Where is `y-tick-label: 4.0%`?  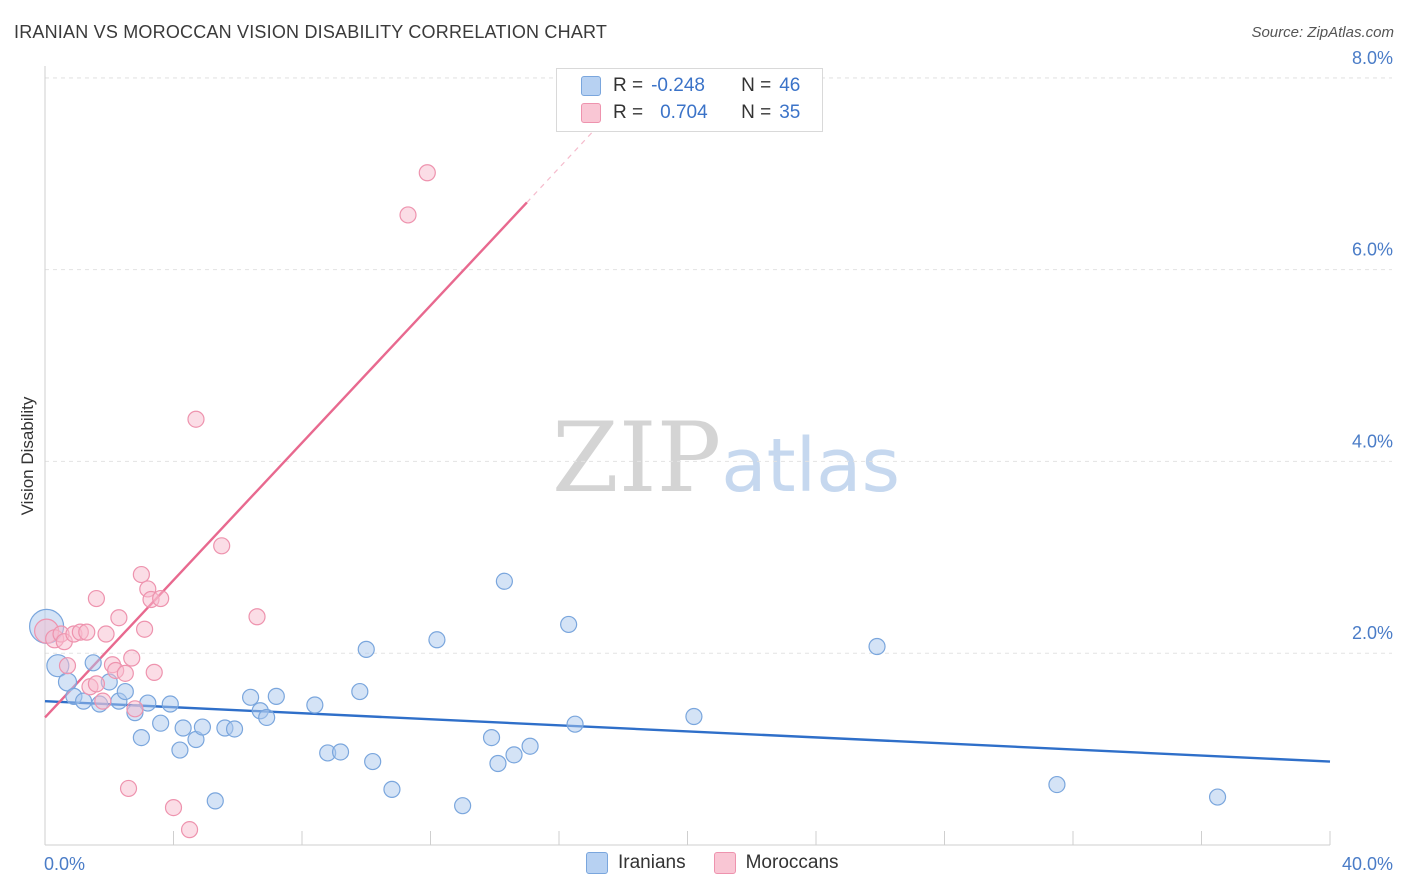
y-tick-label: 4.0% is located at coordinates (1372, 441).